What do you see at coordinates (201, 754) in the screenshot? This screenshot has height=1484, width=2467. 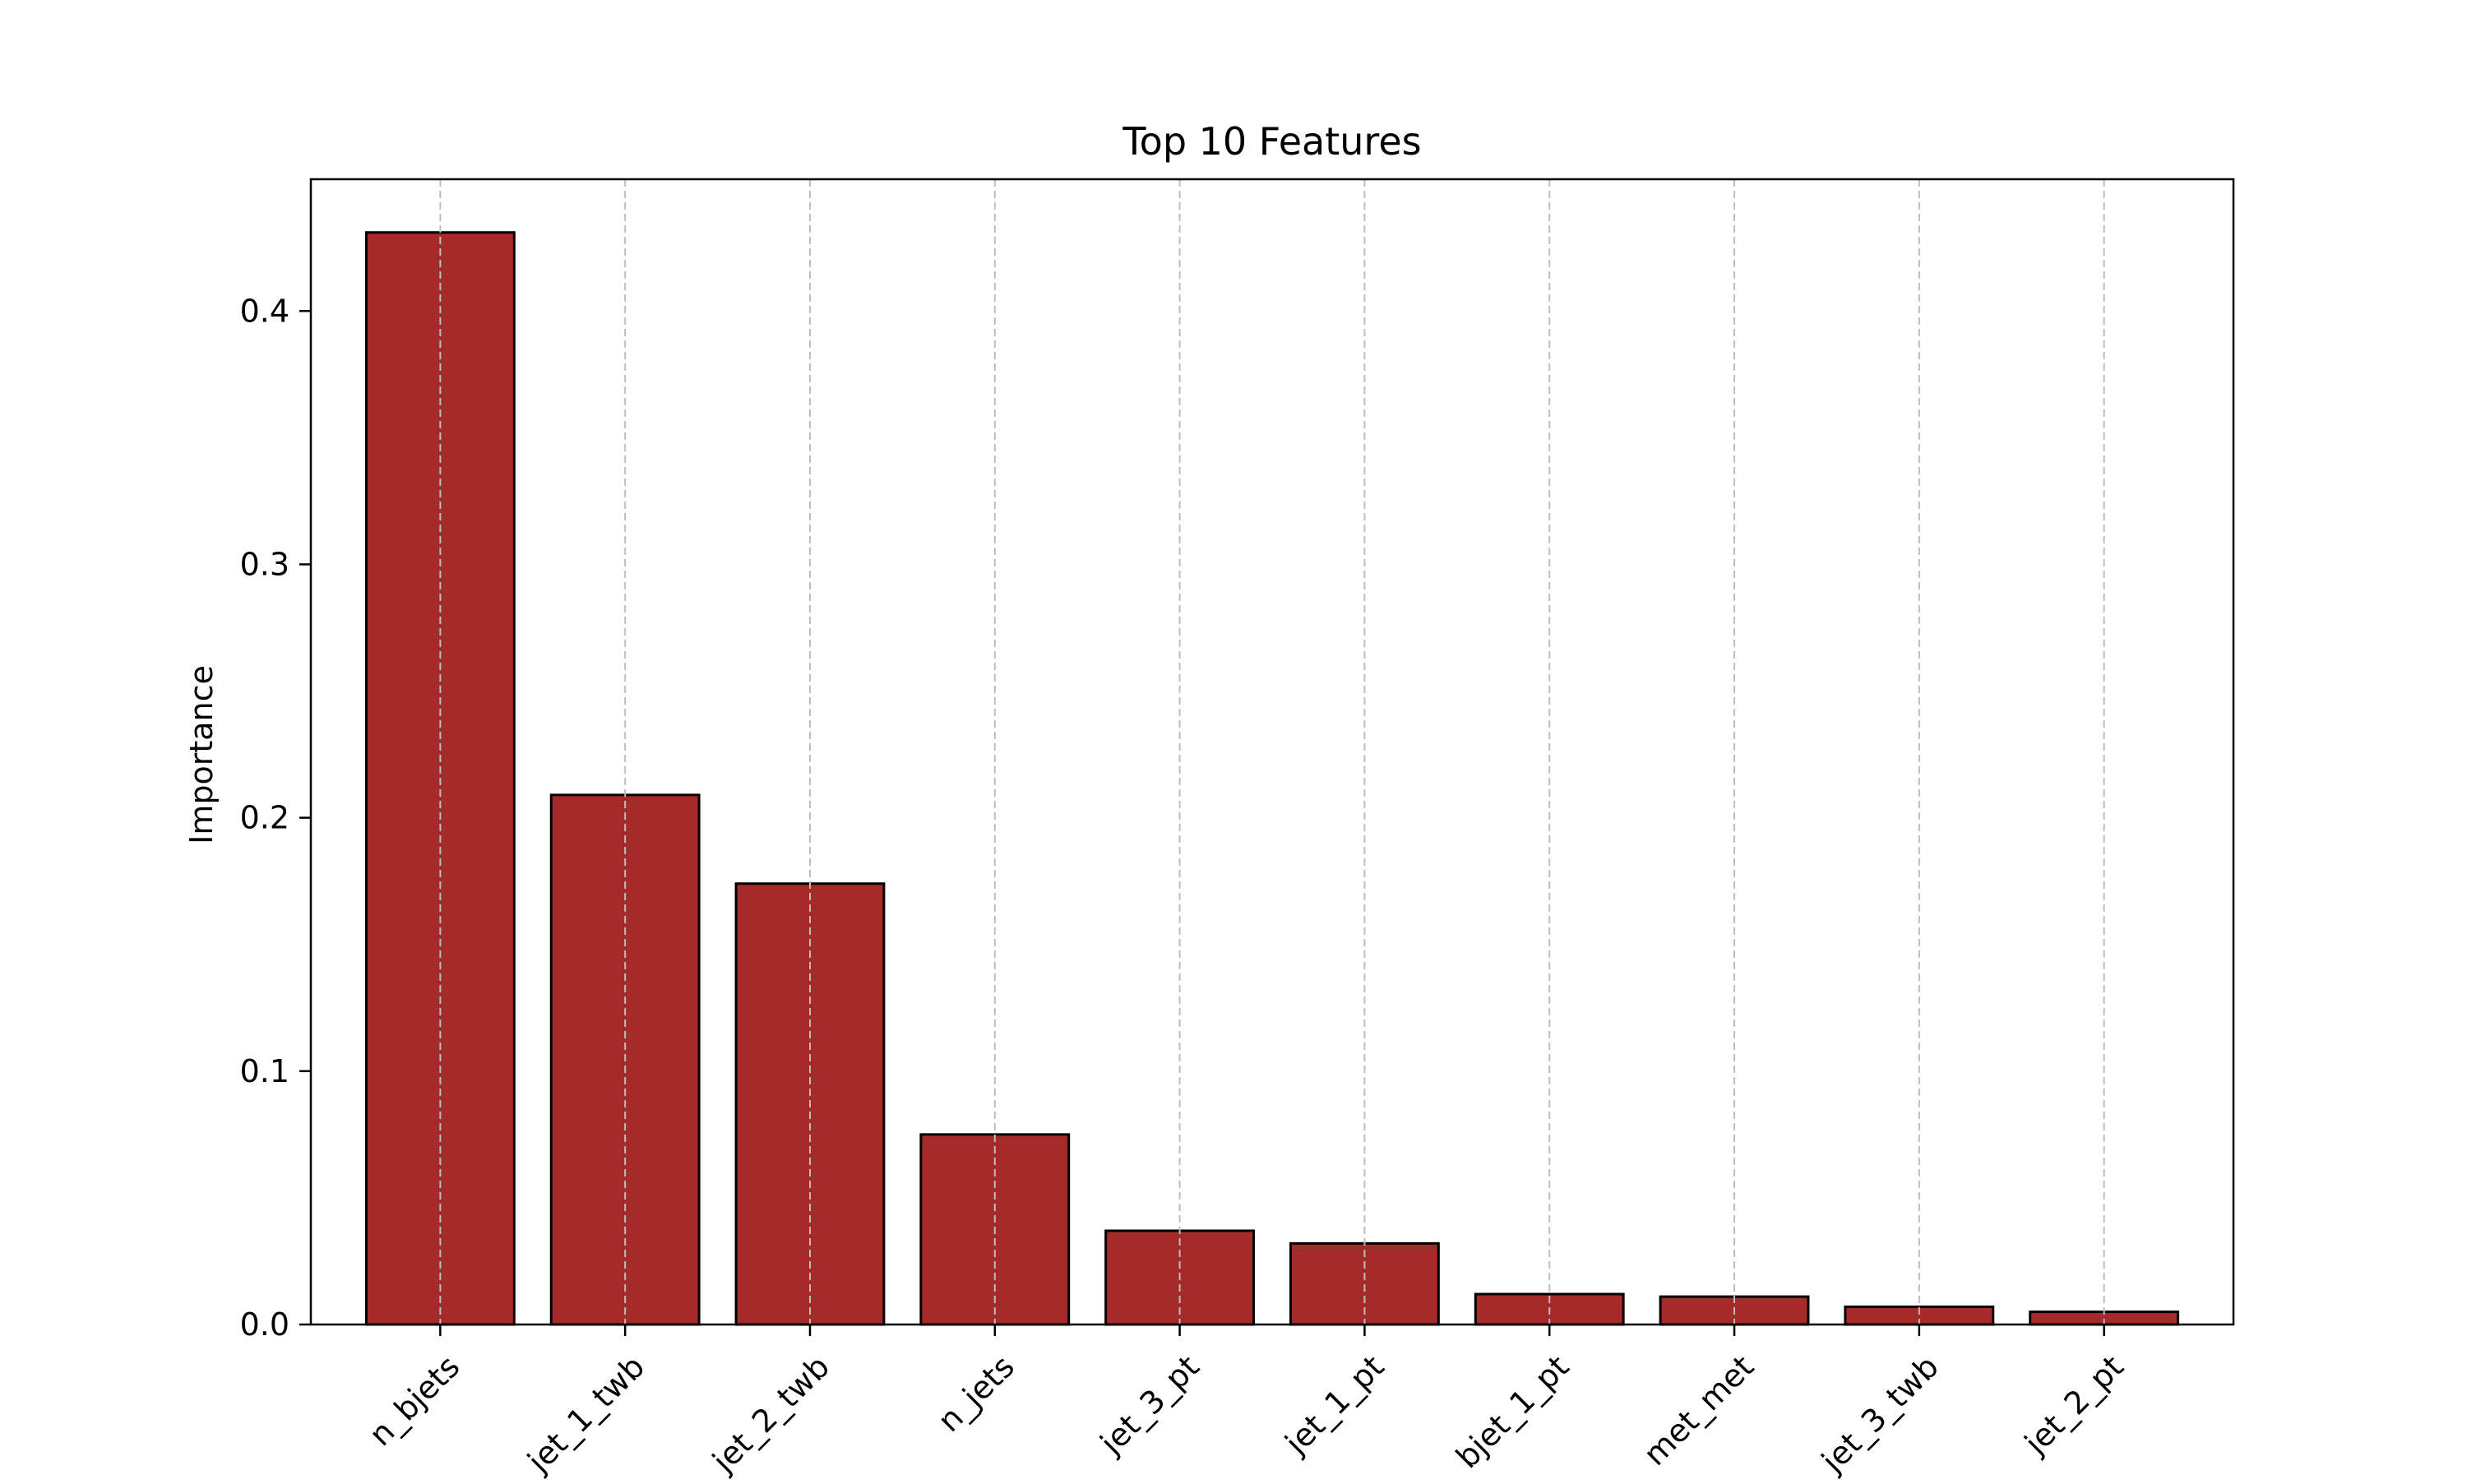 I see `y-axis-label: Importance` at bounding box center [201, 754].